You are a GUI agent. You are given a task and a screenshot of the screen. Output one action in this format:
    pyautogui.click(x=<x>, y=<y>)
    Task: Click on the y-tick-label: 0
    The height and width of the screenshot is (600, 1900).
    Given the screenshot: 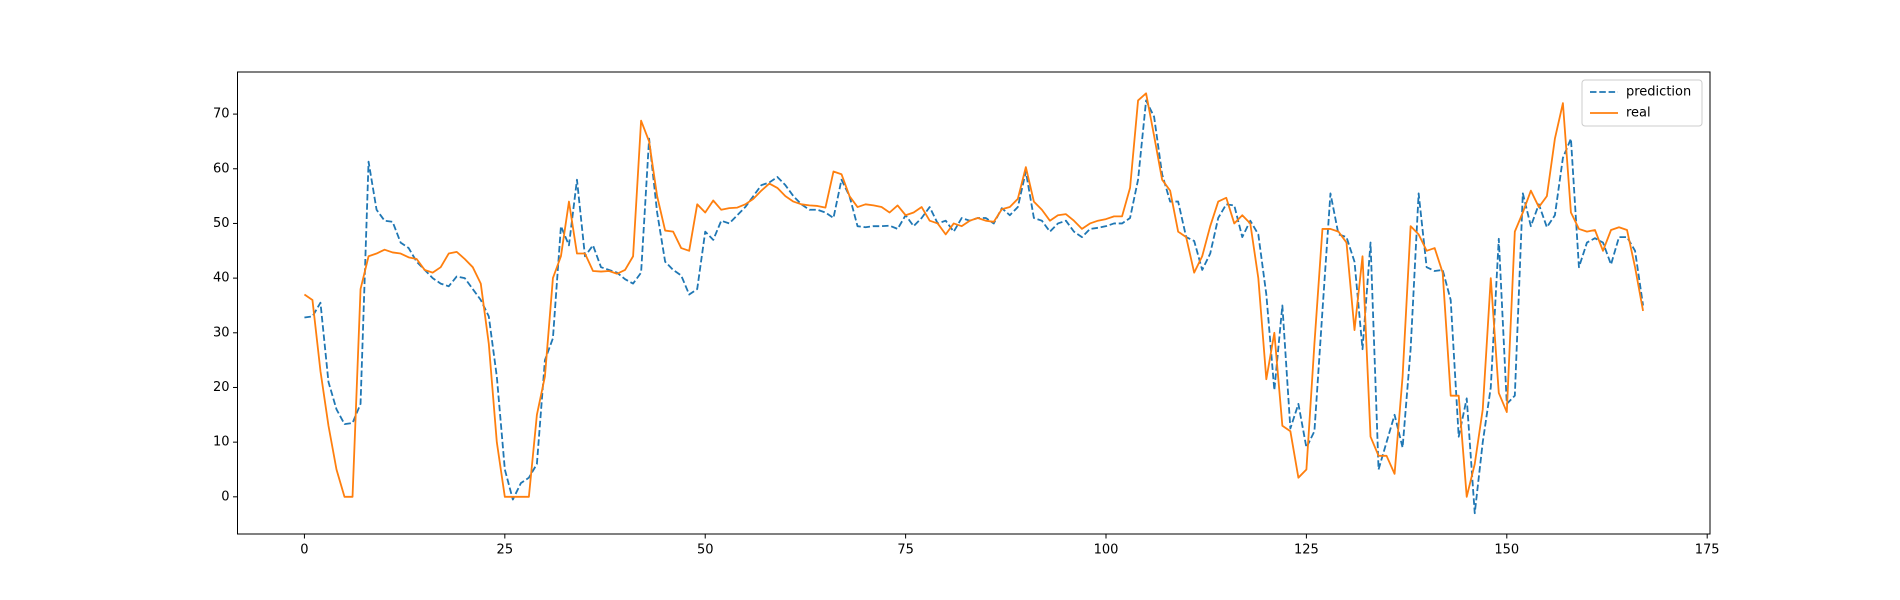 What is the action you would take?
    pyautogui.click(x=225, y=496)
    